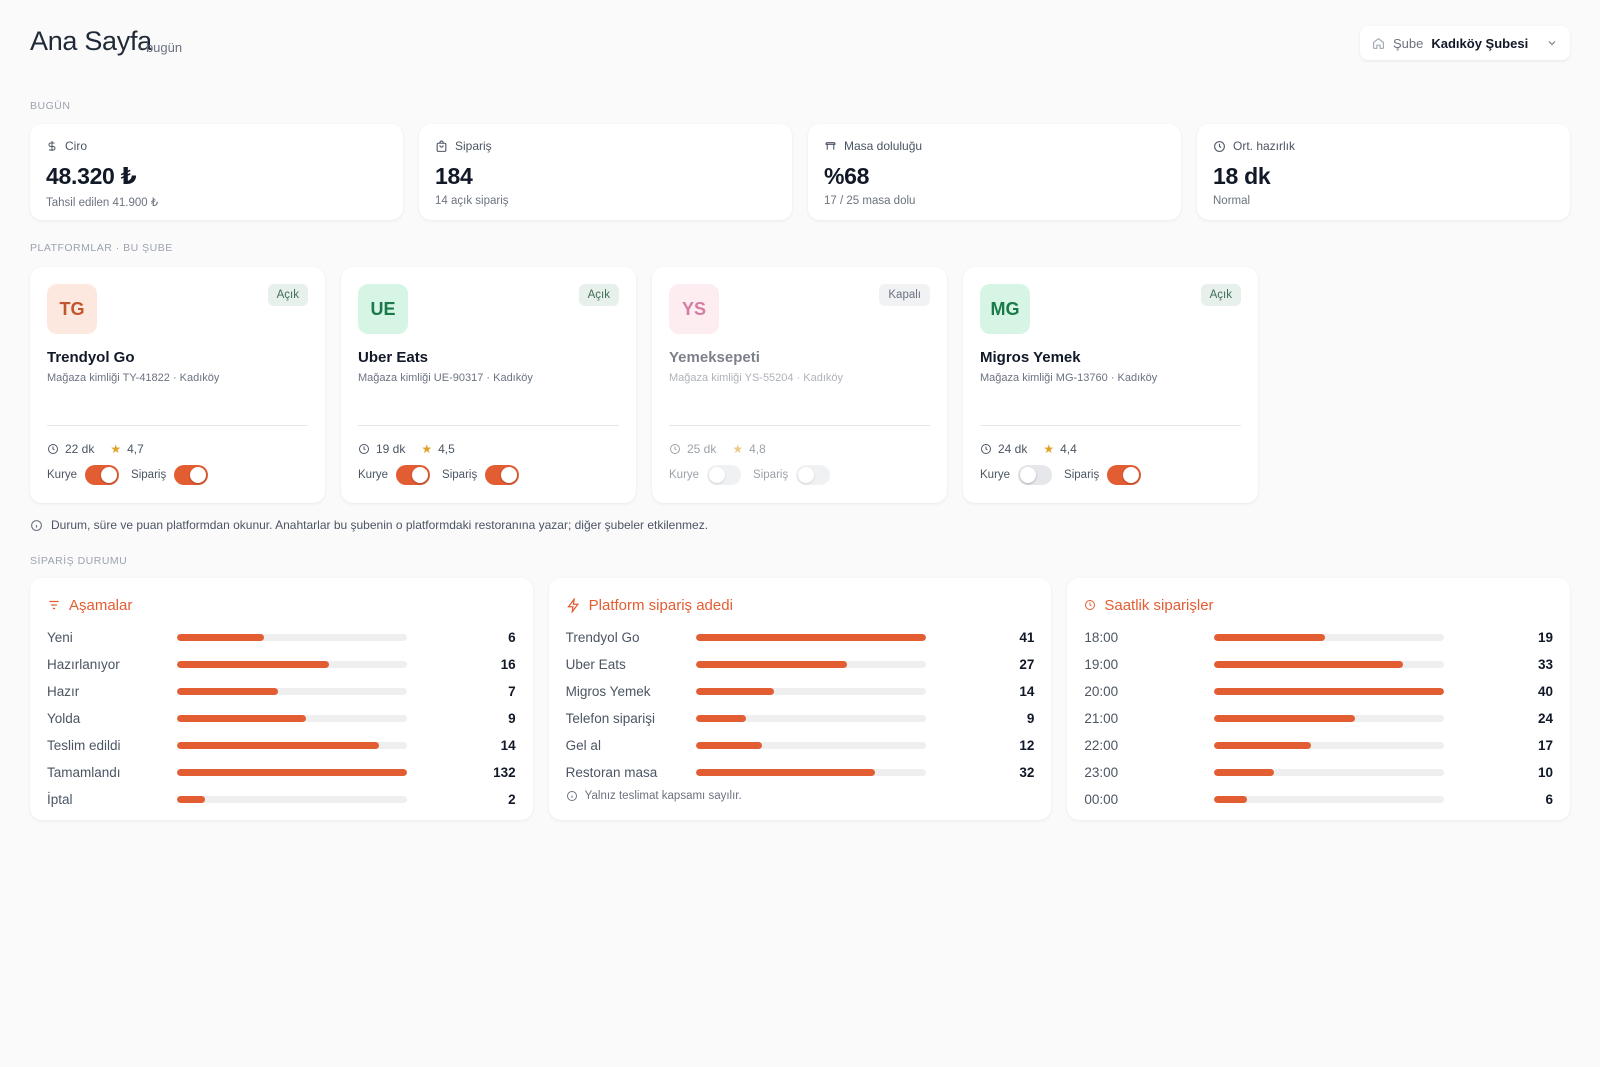  I want to click on bar-value: 41, so click(1027, 637).